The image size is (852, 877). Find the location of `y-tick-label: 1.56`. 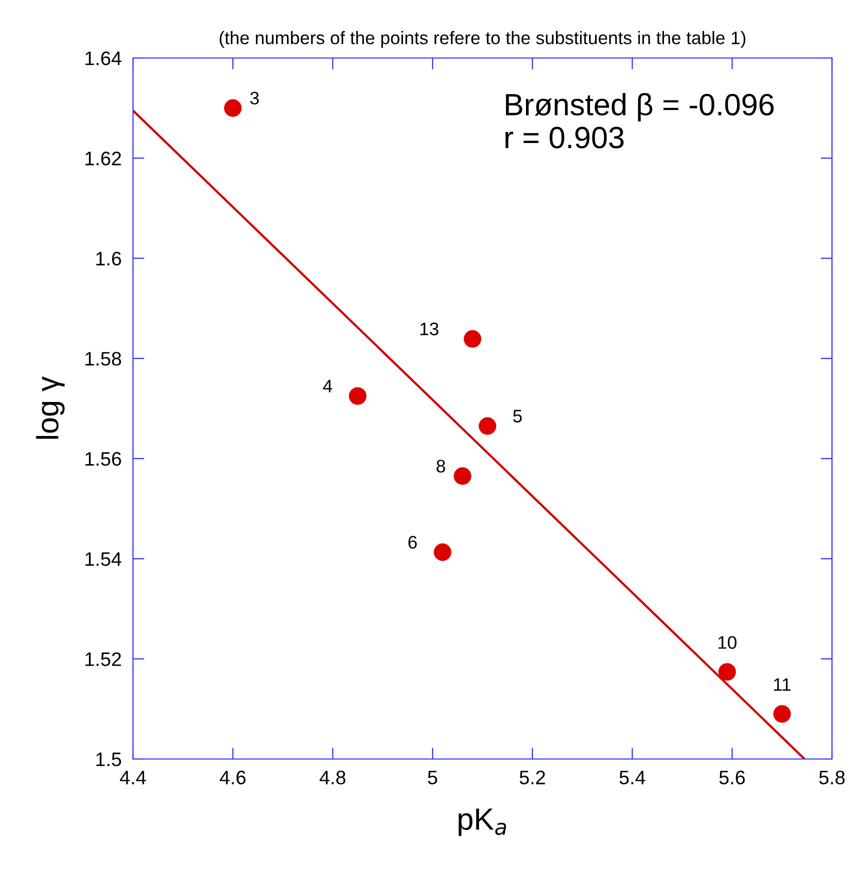

y-tick-label: 1.56 is located at coordinates (104, 459).